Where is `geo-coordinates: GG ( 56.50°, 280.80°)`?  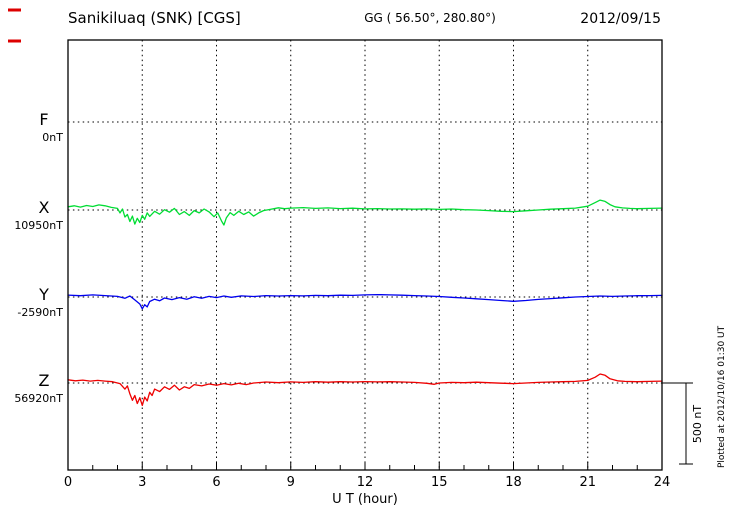
geo-coordinates: GG ( 56.50°, 280.80°) is located at coordinates (430, 18).